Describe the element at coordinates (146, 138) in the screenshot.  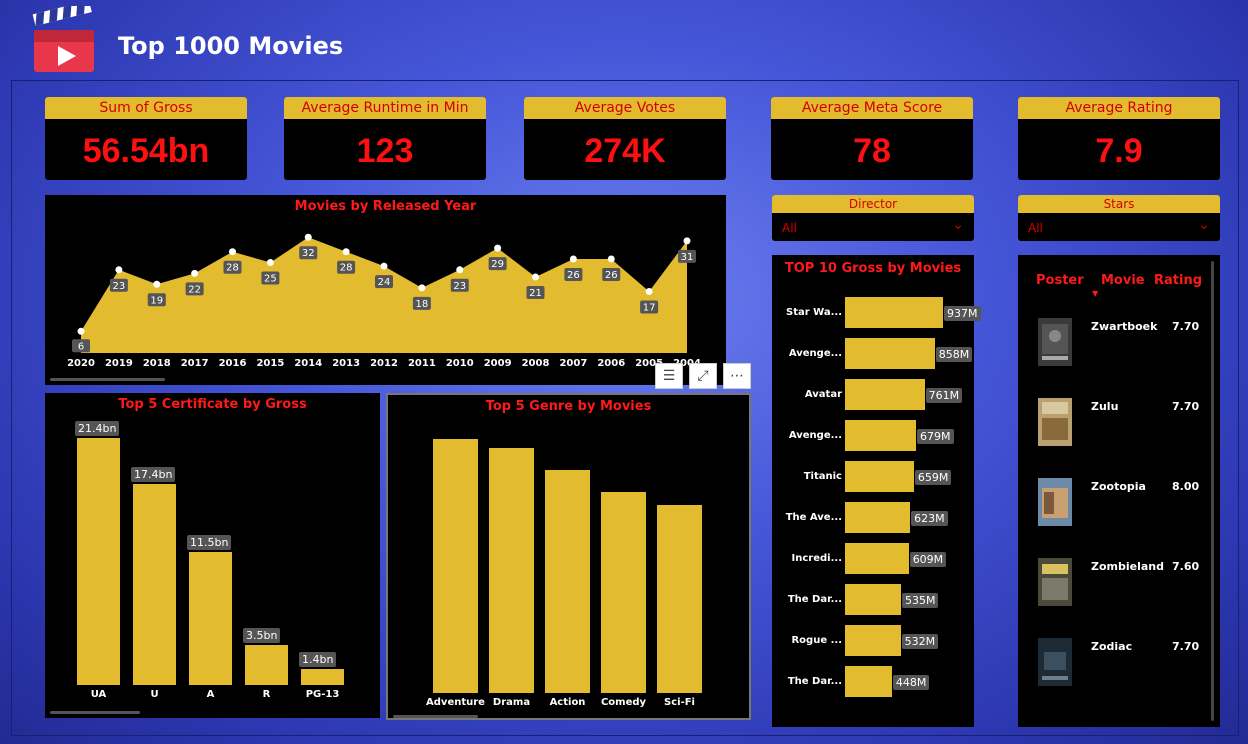
I see `kpi-sum-of-gross: Sum of Gross 56.54bn` at that location.